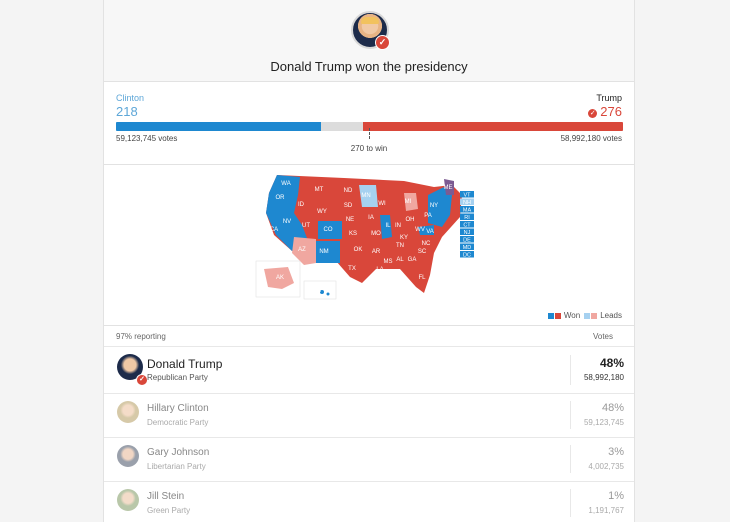  I want to click on state-label-wv: WV, so click(420, 230).